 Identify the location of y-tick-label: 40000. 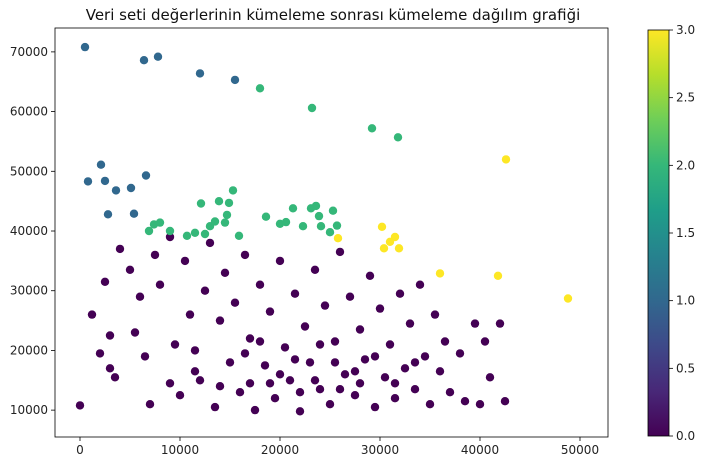
(29, 231).